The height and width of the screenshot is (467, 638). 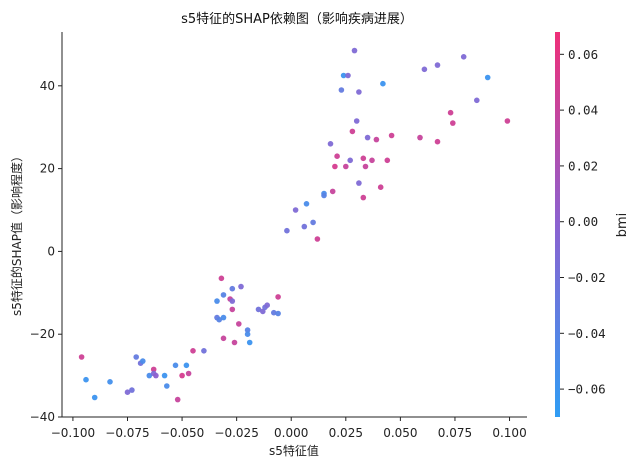 What do you see at coordinates (42, 334) in the screenshot?
I see `y-tick-label: −20` at bounding box center [42, 334].